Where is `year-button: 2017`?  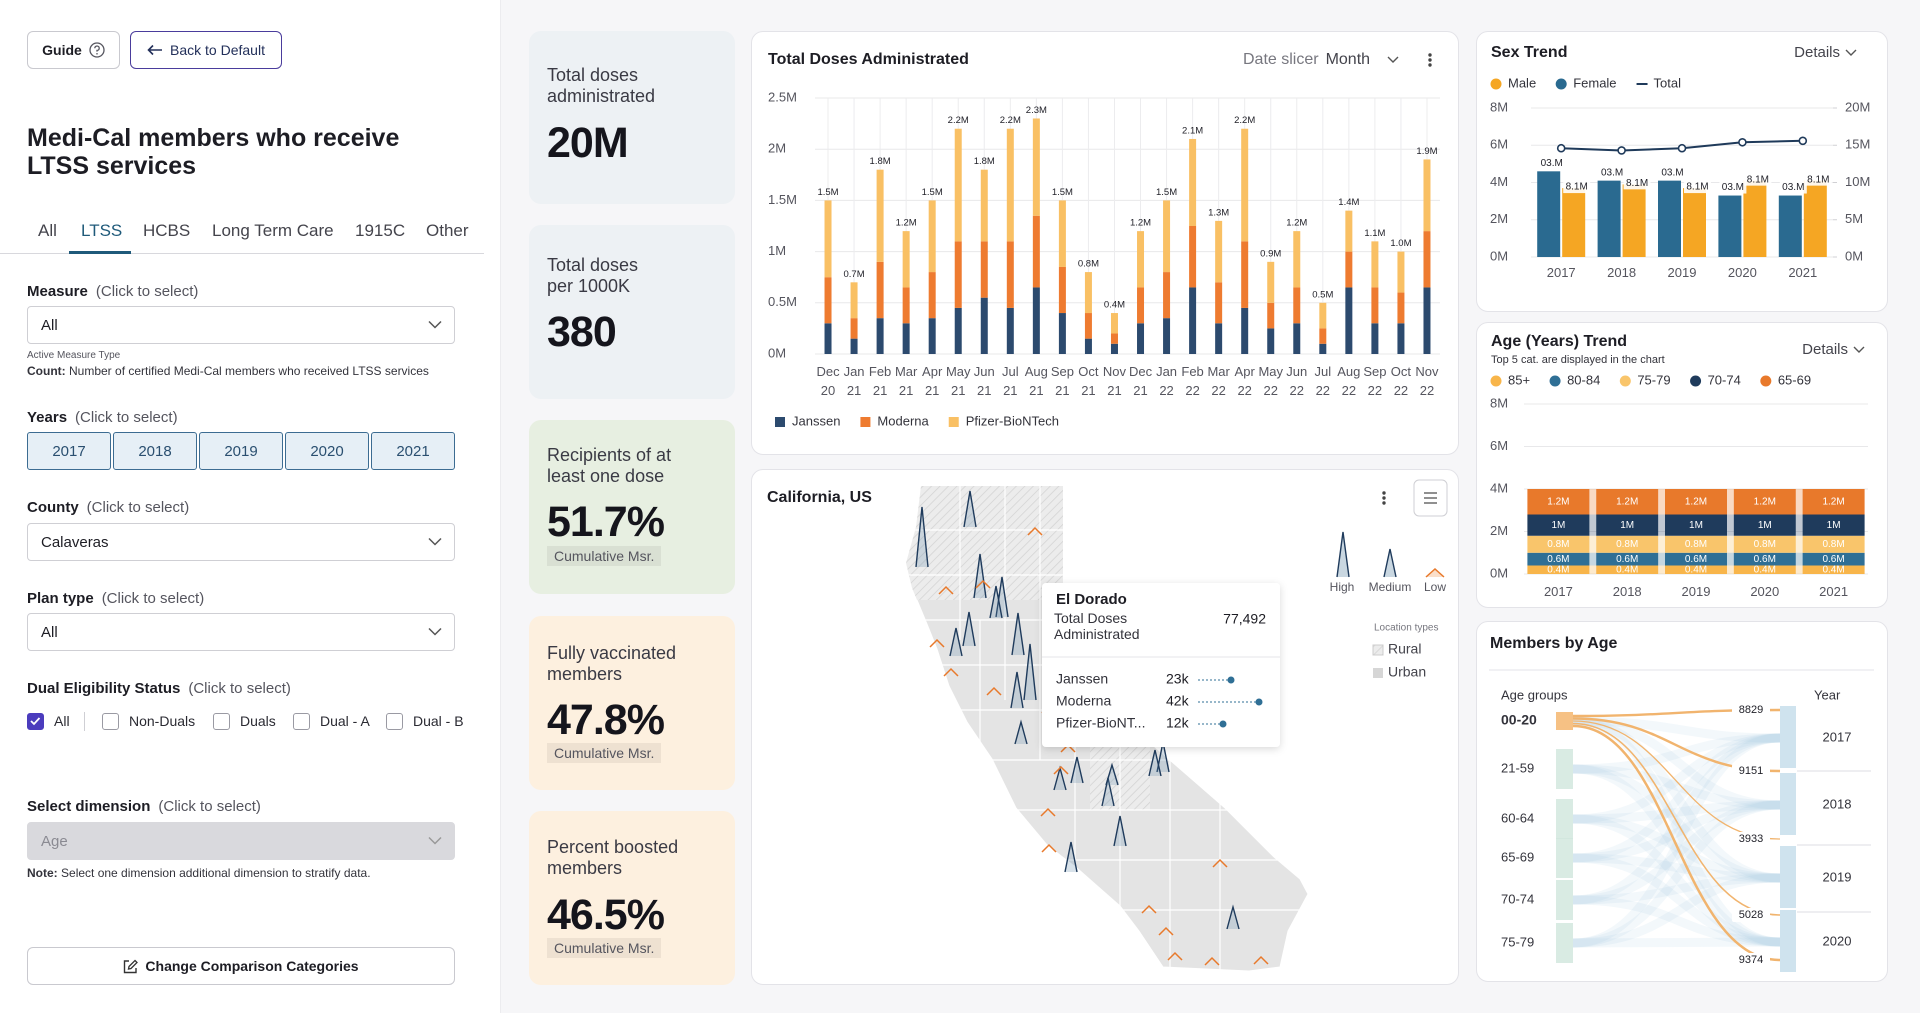
year-button: 2017 is located at coordinates (69, 451).